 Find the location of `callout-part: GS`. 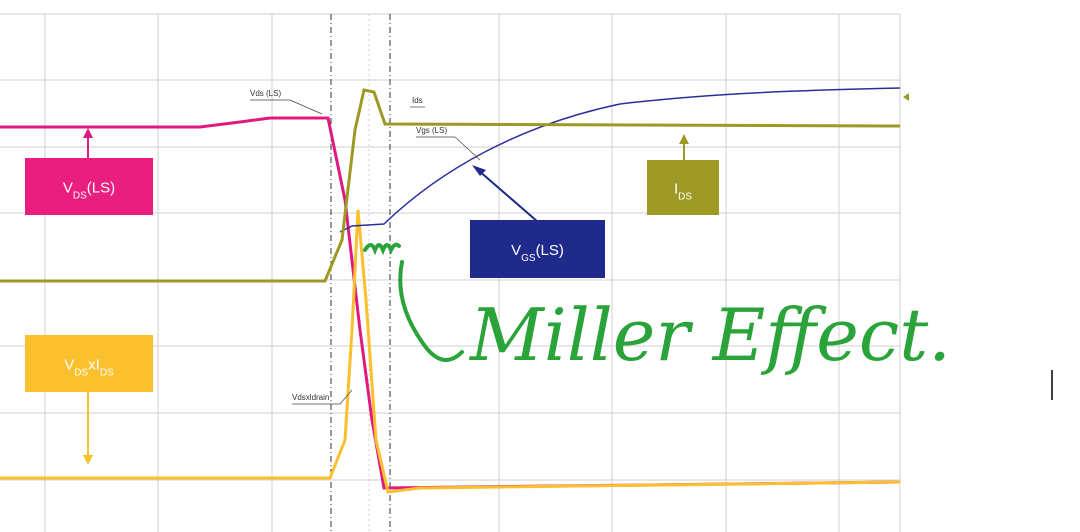

callout-part: GS is located at coordinates (528, 258).